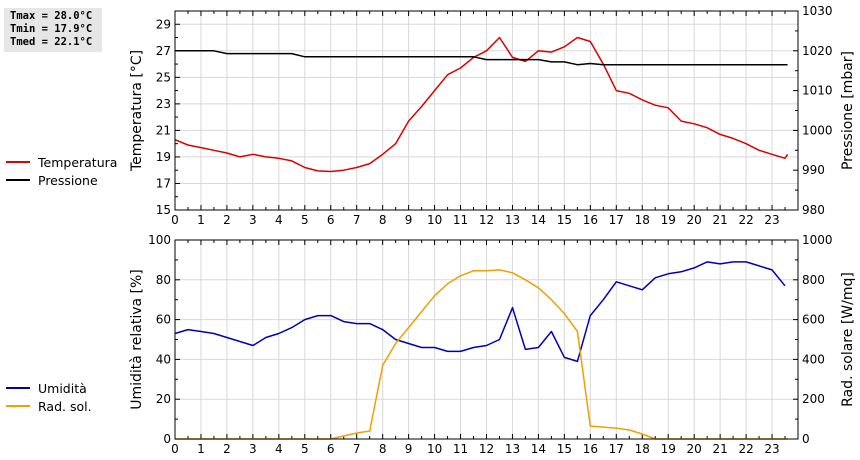 The height and width of the screenshot is (460, 860). What do you see at coordinates (159, 240) in the screenshot?
I see `y-left-tick-label: 100` at bounding box center [159, 240].